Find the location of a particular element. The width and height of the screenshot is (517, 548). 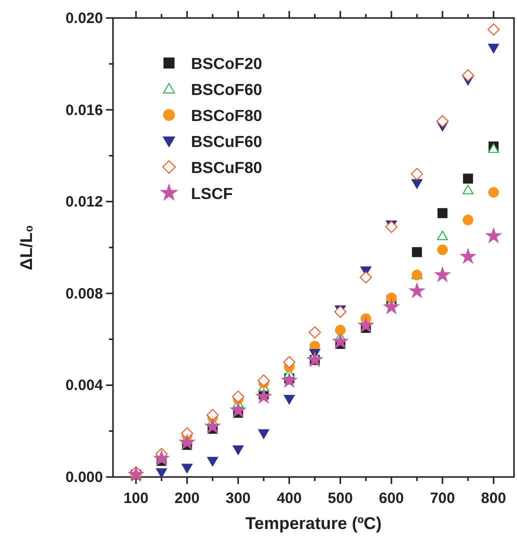

legend-label: BSCuF60 is located at coordinates (226, 142).